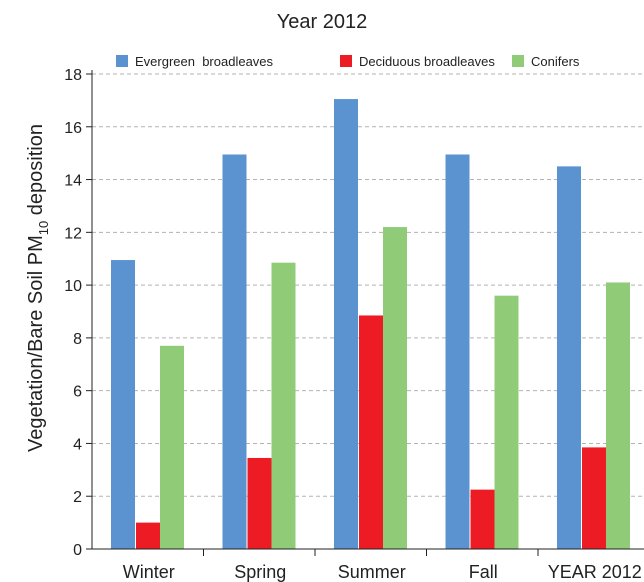 This screenshot has height=582, width=644. I want to click on bar-conifers-winter, so click(172, 447).